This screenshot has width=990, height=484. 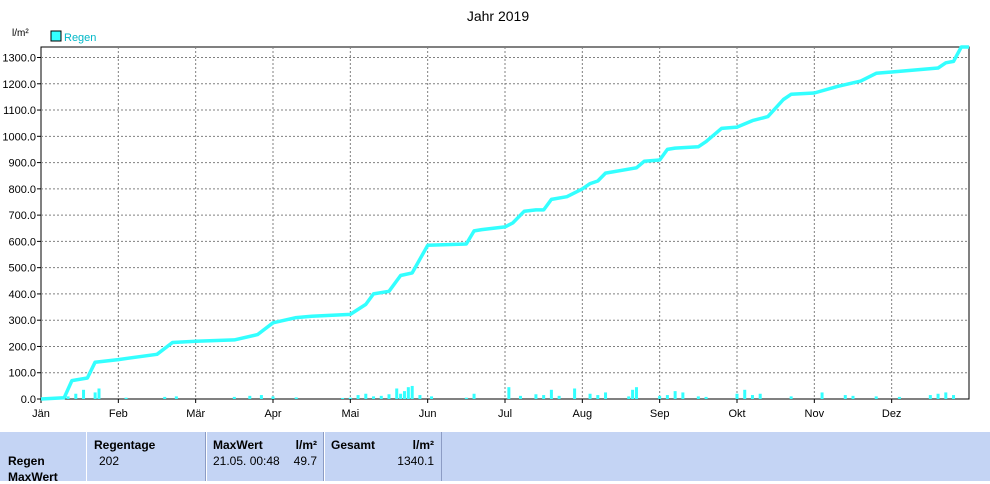 I want to click on regentage-cell: Regentage 202, so click(x=146, y=456).